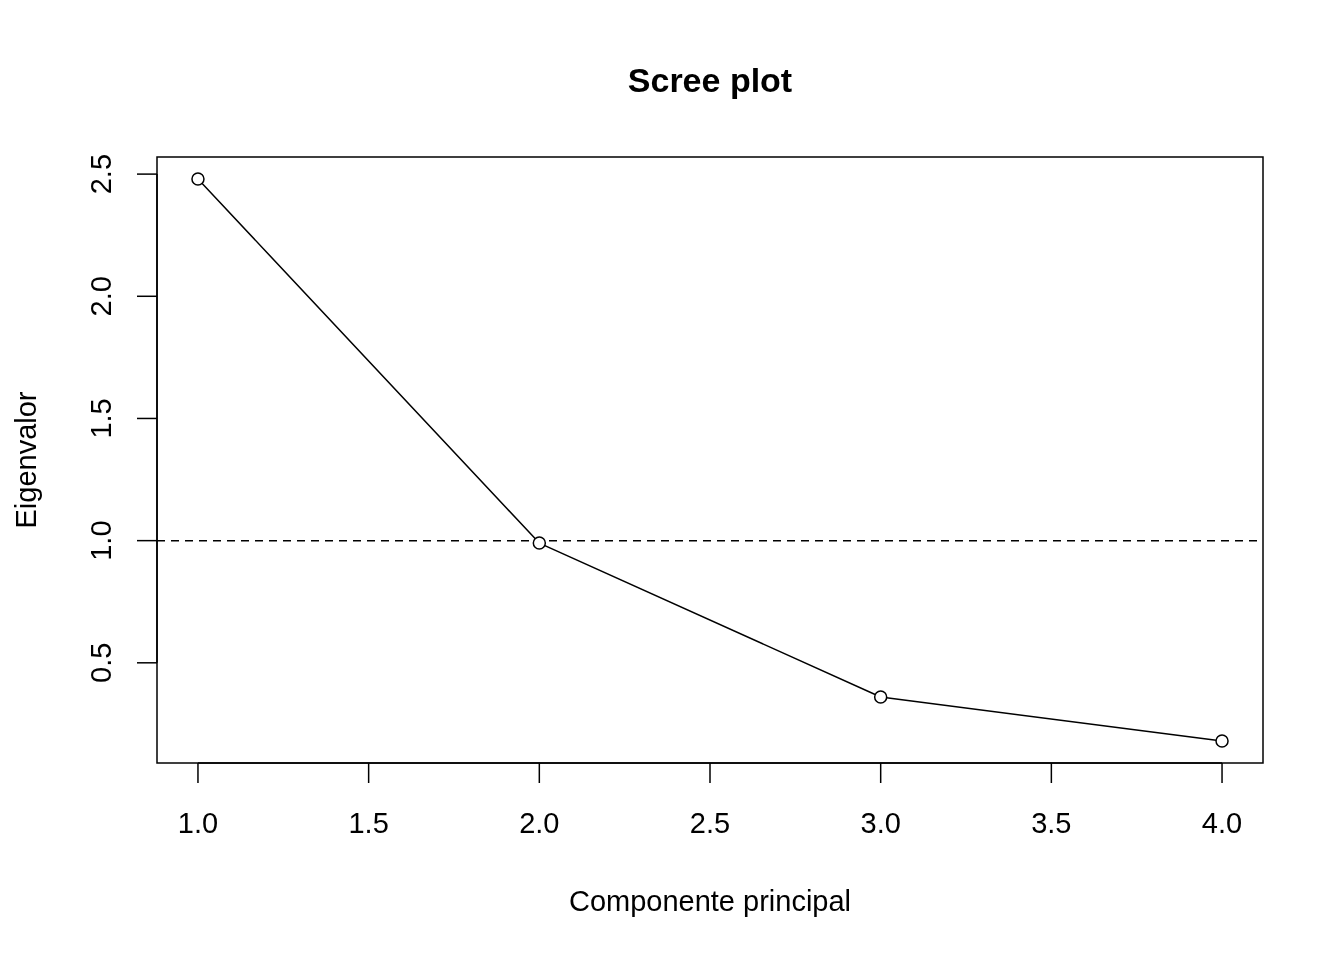  Describe the element at coordinates (710, 80) in the screenshot. I see `chart-title: Scree plot` at that location.